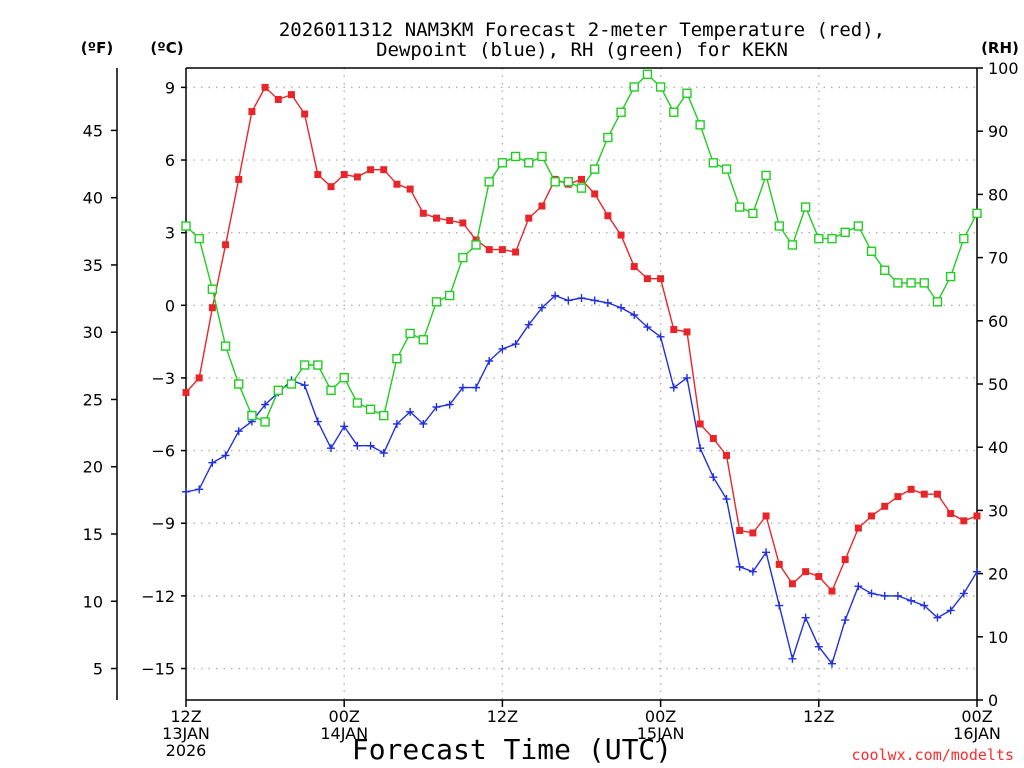 Image resolution: width=1024 pixels, height=768 pixels. What do you see at coordinates (158, 596) in the screenshot?
I see `celsius-tick-label: −12` at bounding box center [158, 596].